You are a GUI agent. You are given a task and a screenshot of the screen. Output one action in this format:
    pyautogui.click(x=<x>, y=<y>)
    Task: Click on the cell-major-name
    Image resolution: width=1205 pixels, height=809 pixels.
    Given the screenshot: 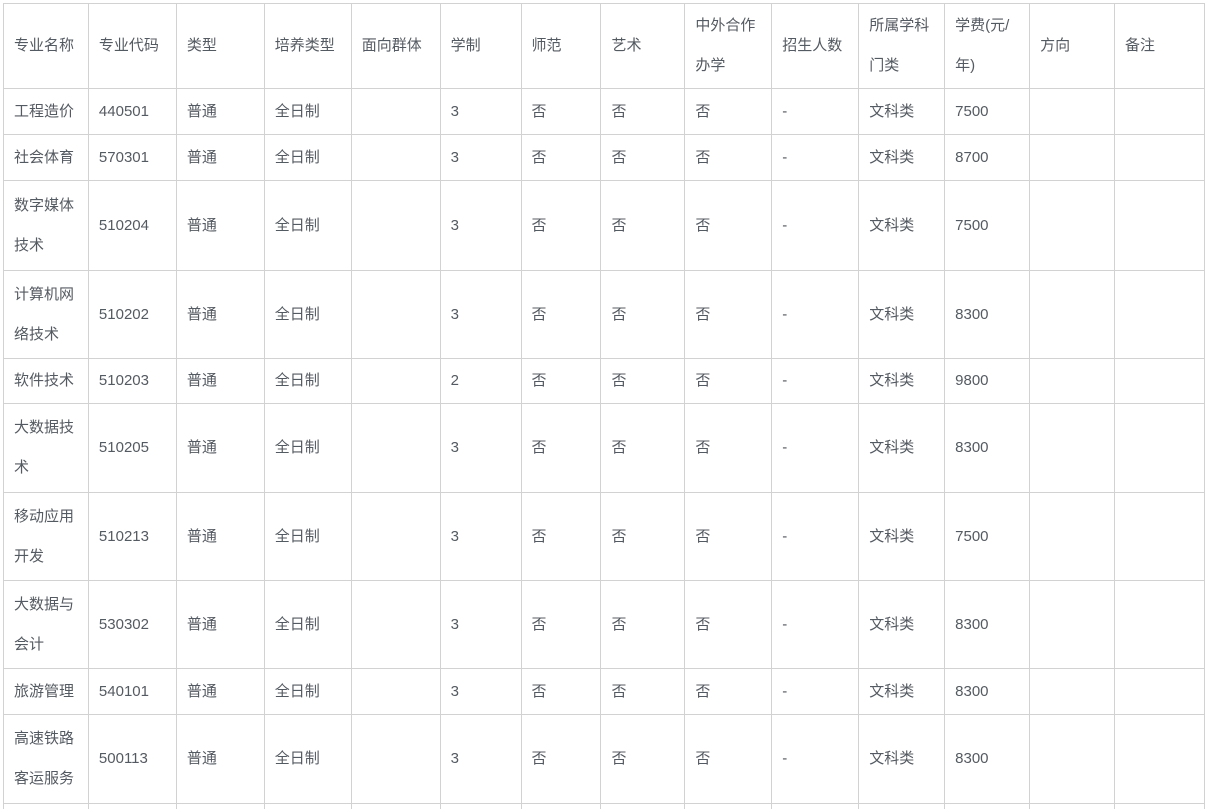 What is the action you would take?
    pyautogui.click(x=46, y=806)
    